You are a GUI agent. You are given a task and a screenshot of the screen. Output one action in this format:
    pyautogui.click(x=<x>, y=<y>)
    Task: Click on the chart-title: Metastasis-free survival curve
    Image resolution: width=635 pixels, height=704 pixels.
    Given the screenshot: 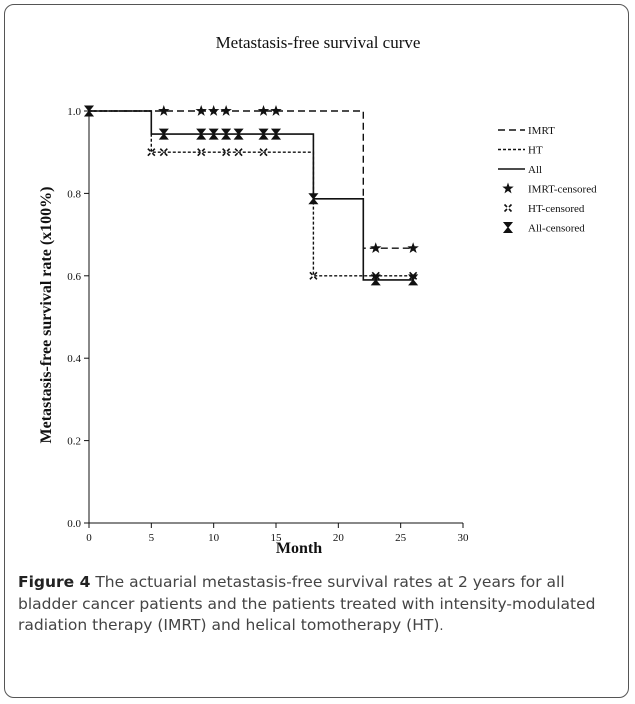 What is the action you would take?
    pyautogui.click(x=318, y=42)
    